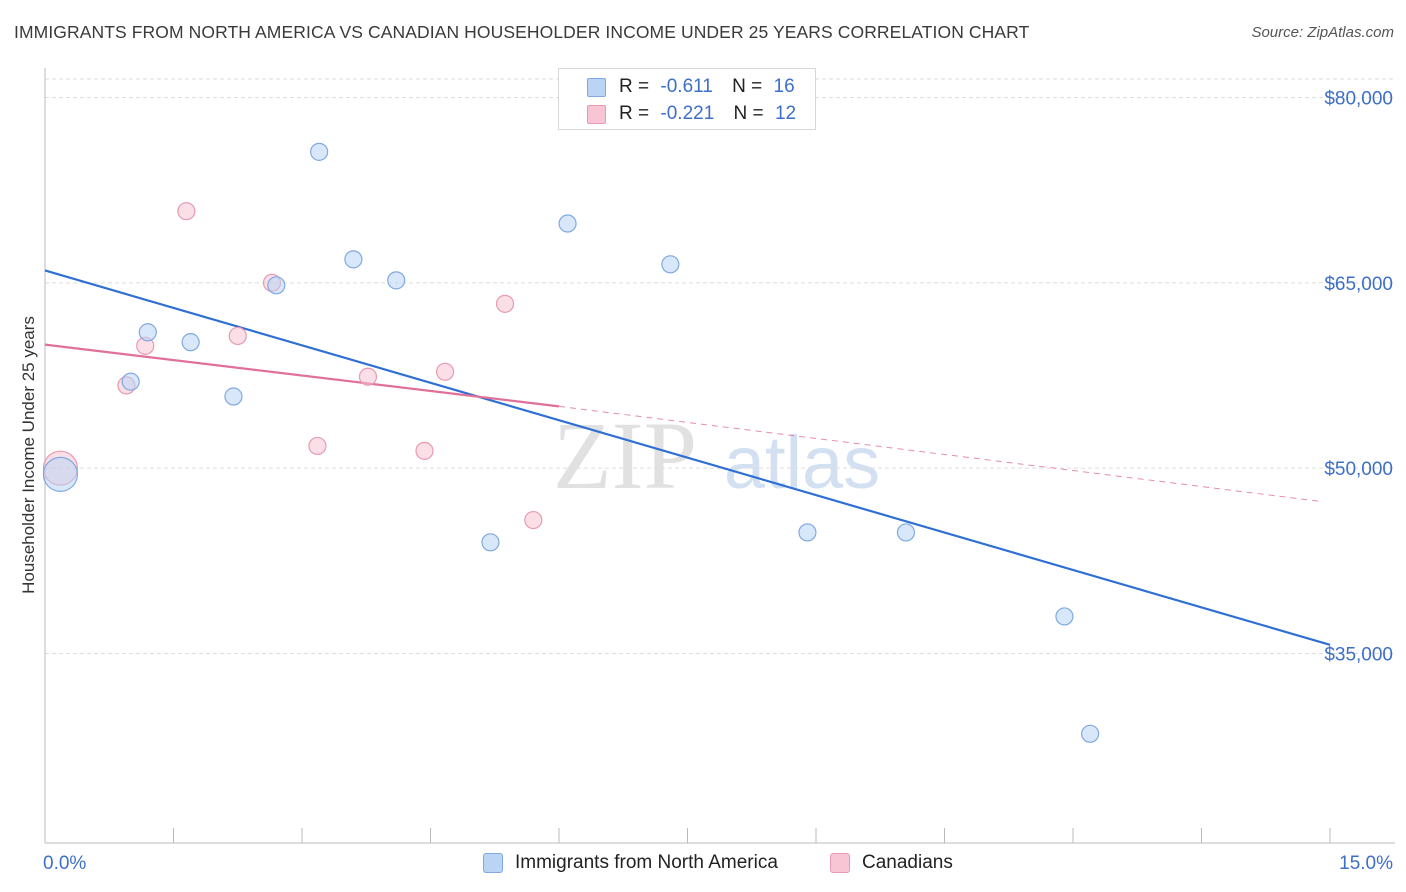 Image resolution: width=1406 pixels, height=892 pixels. I want to click on legend-label-canadians: Canadians, so click(907, 862).